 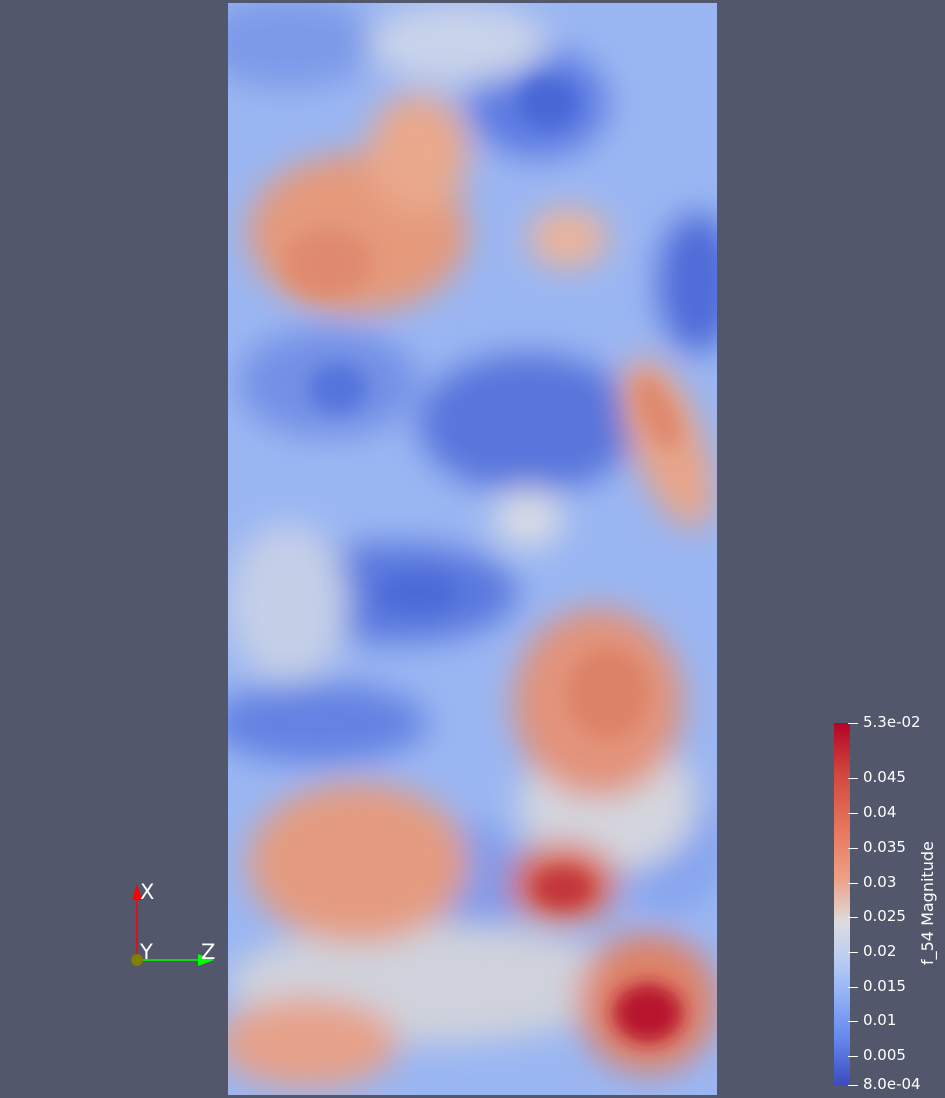 I want to click on legend-tick-max, so click(x=853, y=723).